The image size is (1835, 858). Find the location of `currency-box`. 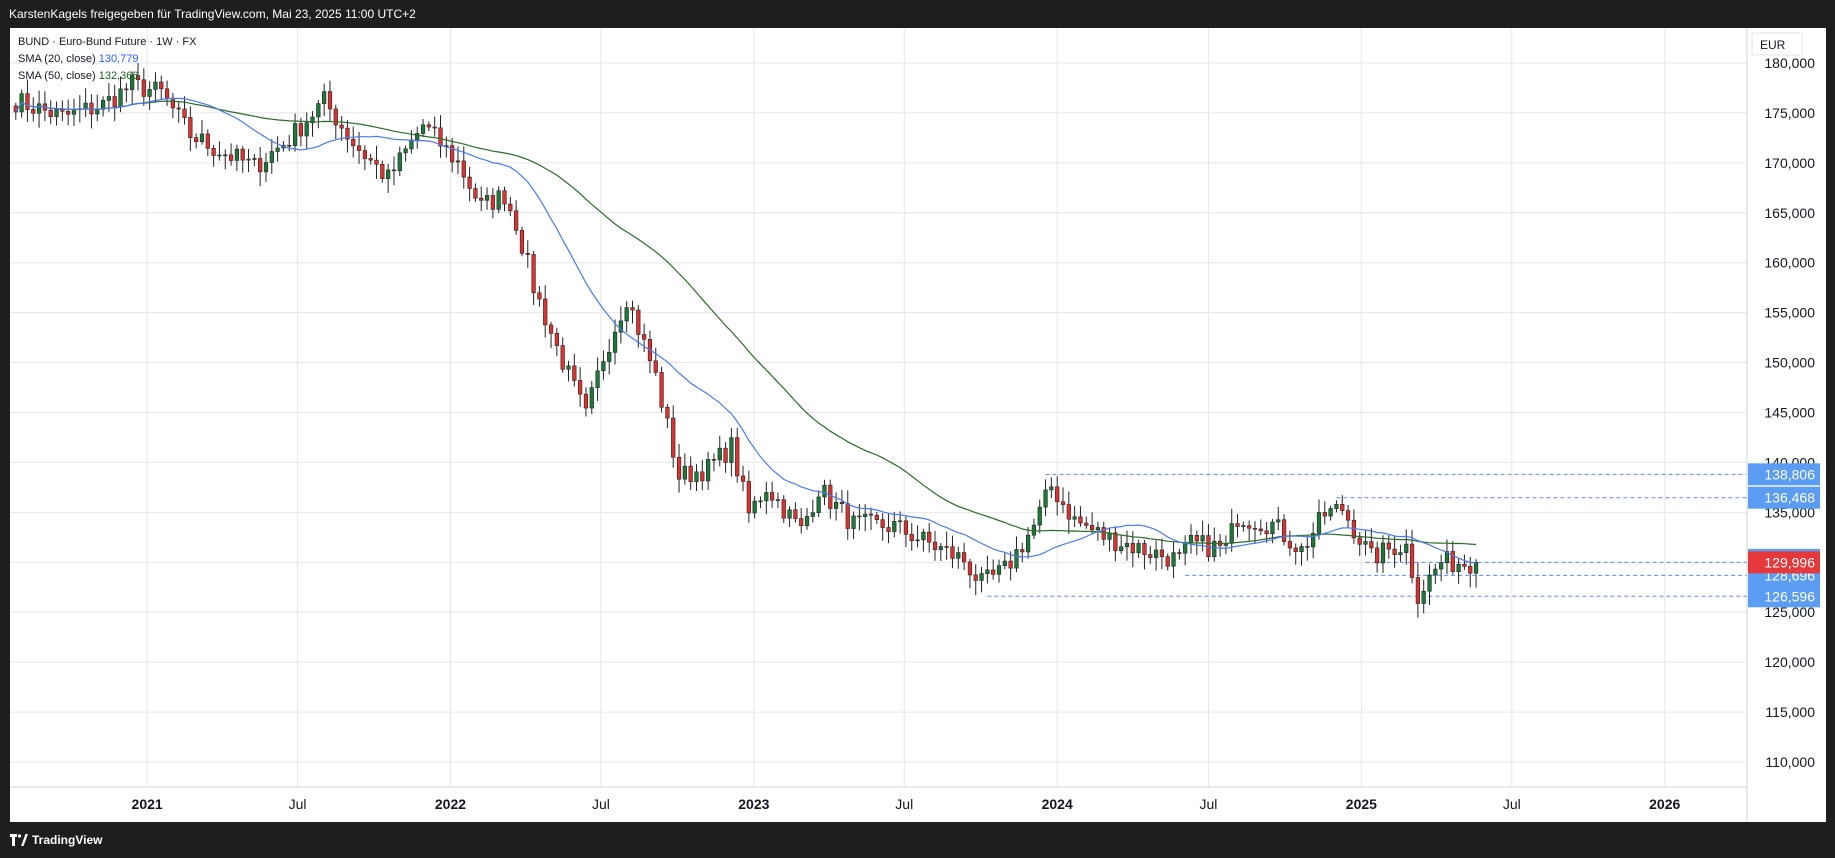

currency-box is located at coordinates (1777, 44).